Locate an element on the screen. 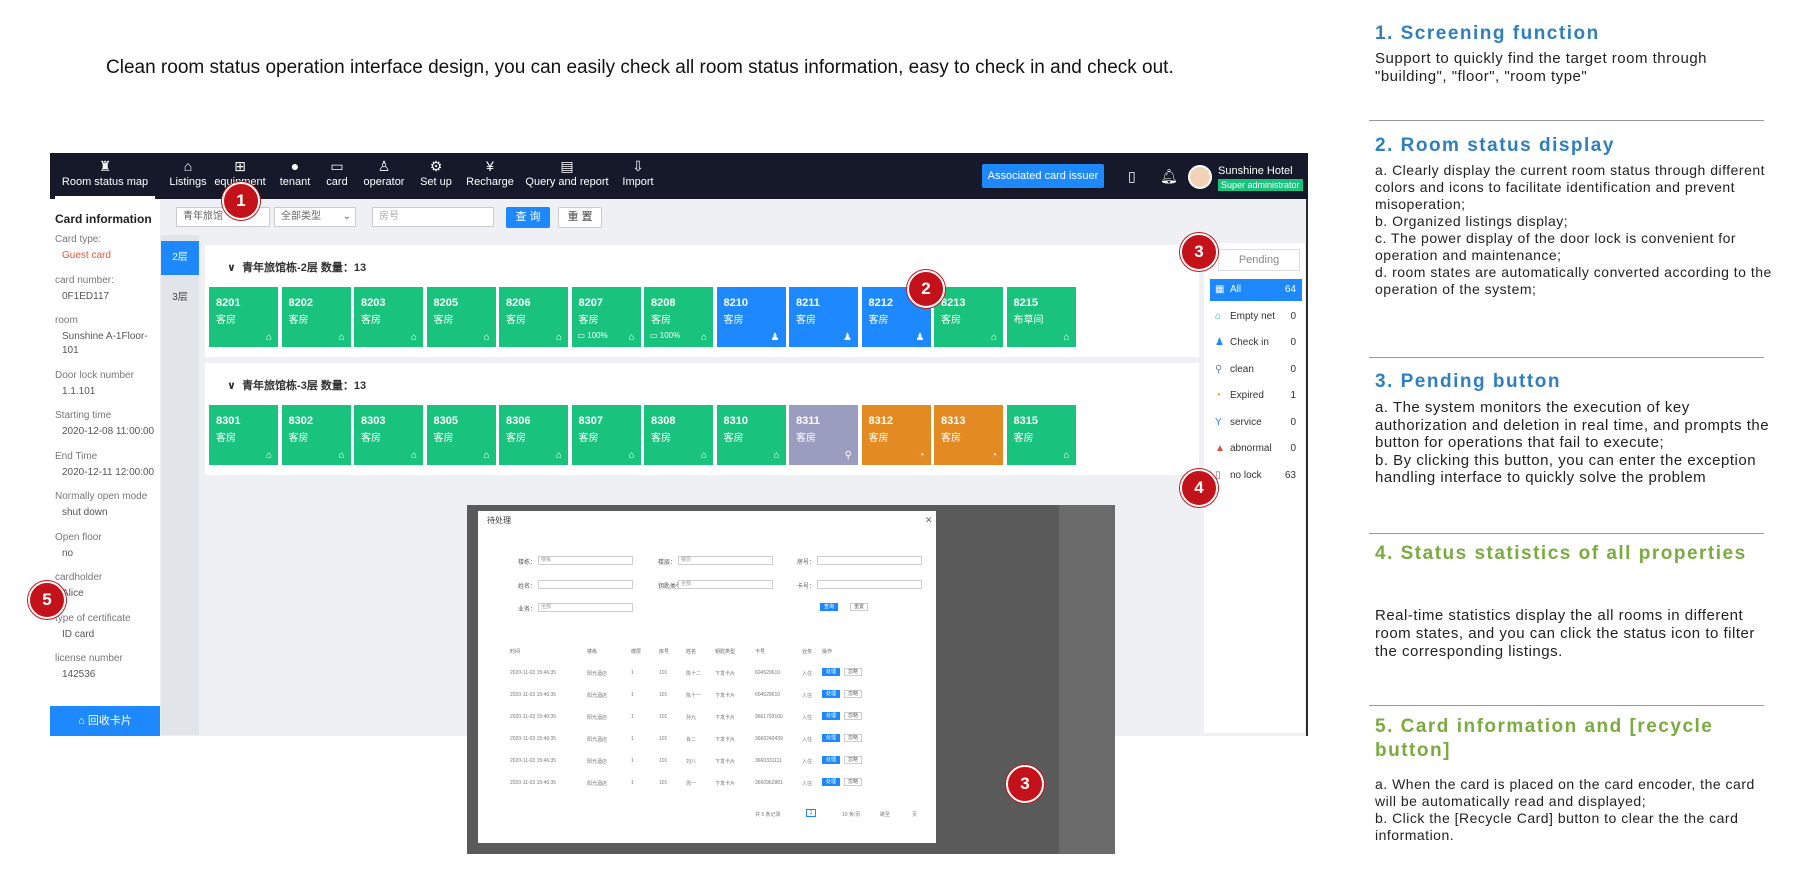 The width and height of the screenshot is (1800, 872). room-card: 8302 客房 ⌂ is located at coordinates (316, 435).